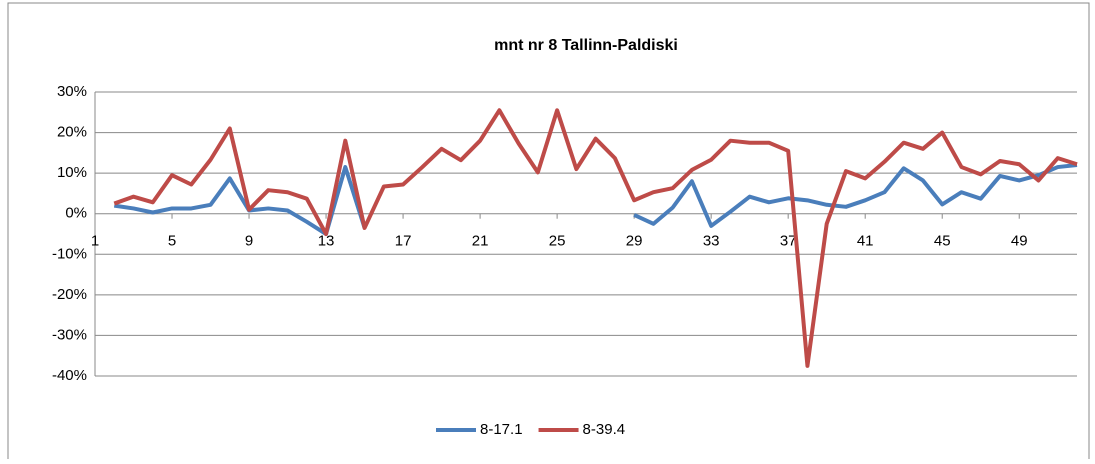  I want to click on x-tick-label: 37, so click(788, 241).